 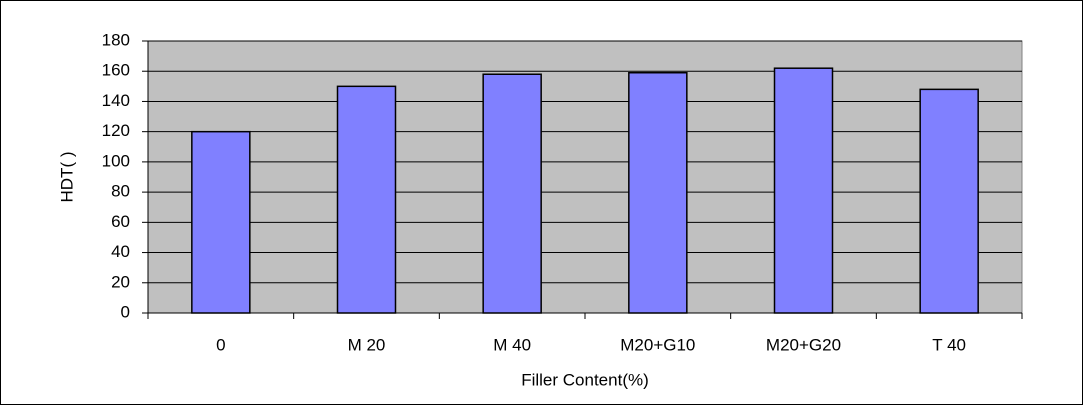 What do you see at coordinates (585, 379) in the screenshot?
I see `x-axis-label: Filler Content(%)` at bounding box center [585, 379].